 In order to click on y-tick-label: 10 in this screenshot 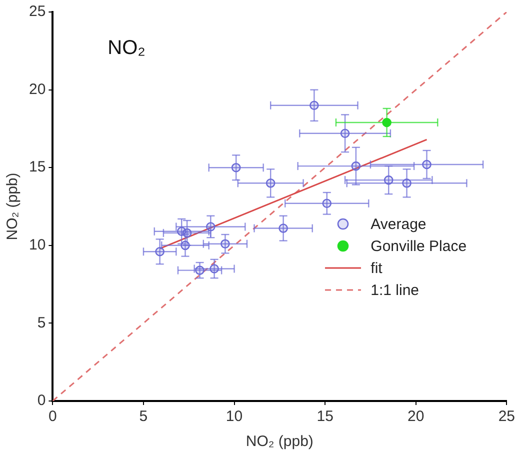, I will do `click(37, 245)`.